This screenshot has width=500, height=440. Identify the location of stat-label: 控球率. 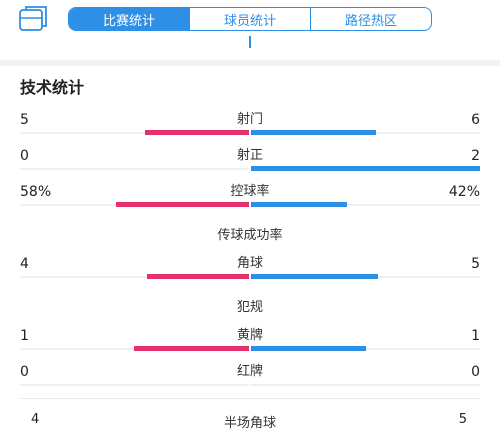
(250, 191).